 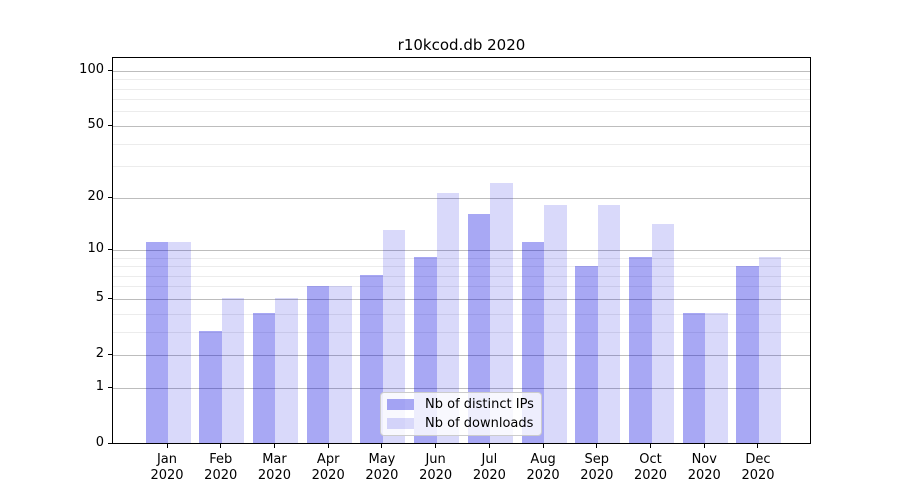 I want to click on x-tick-label-sep: Sep 2020, so click(x=597, y=467).